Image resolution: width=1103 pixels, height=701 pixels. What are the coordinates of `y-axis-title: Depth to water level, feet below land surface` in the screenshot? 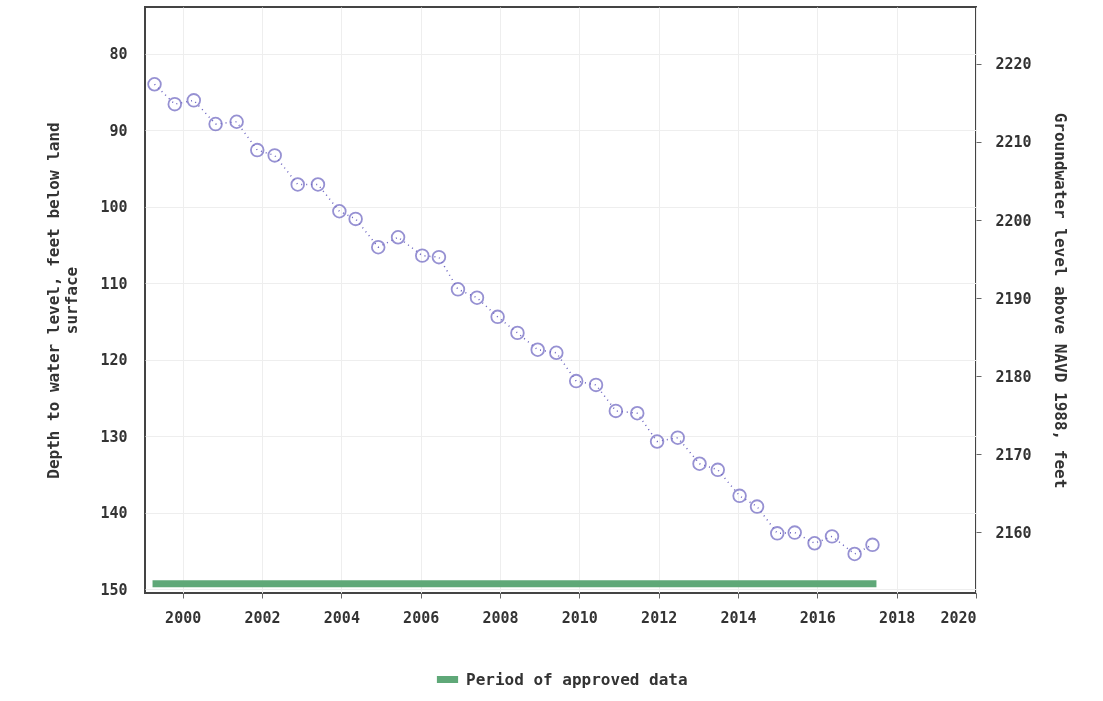 It's located at (63, 300).